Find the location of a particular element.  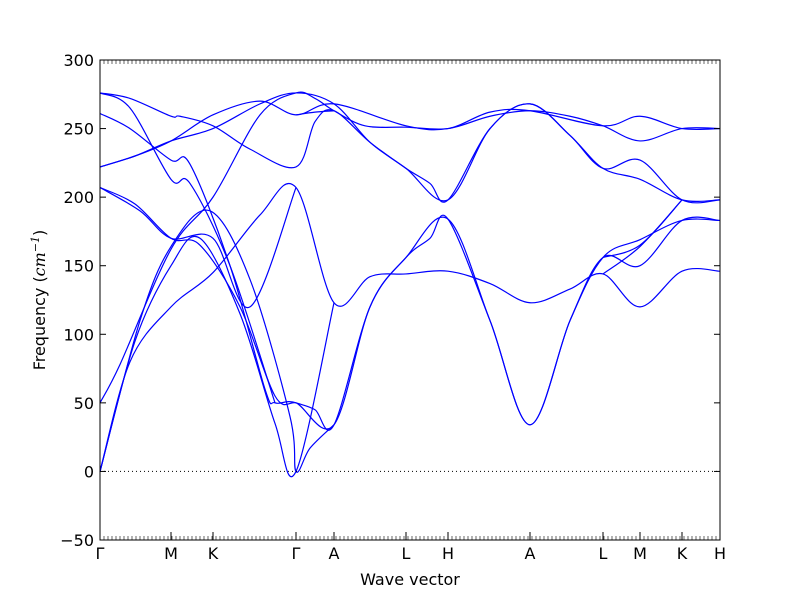

y-tick-label: 0 is located at coordinates (89, 471).